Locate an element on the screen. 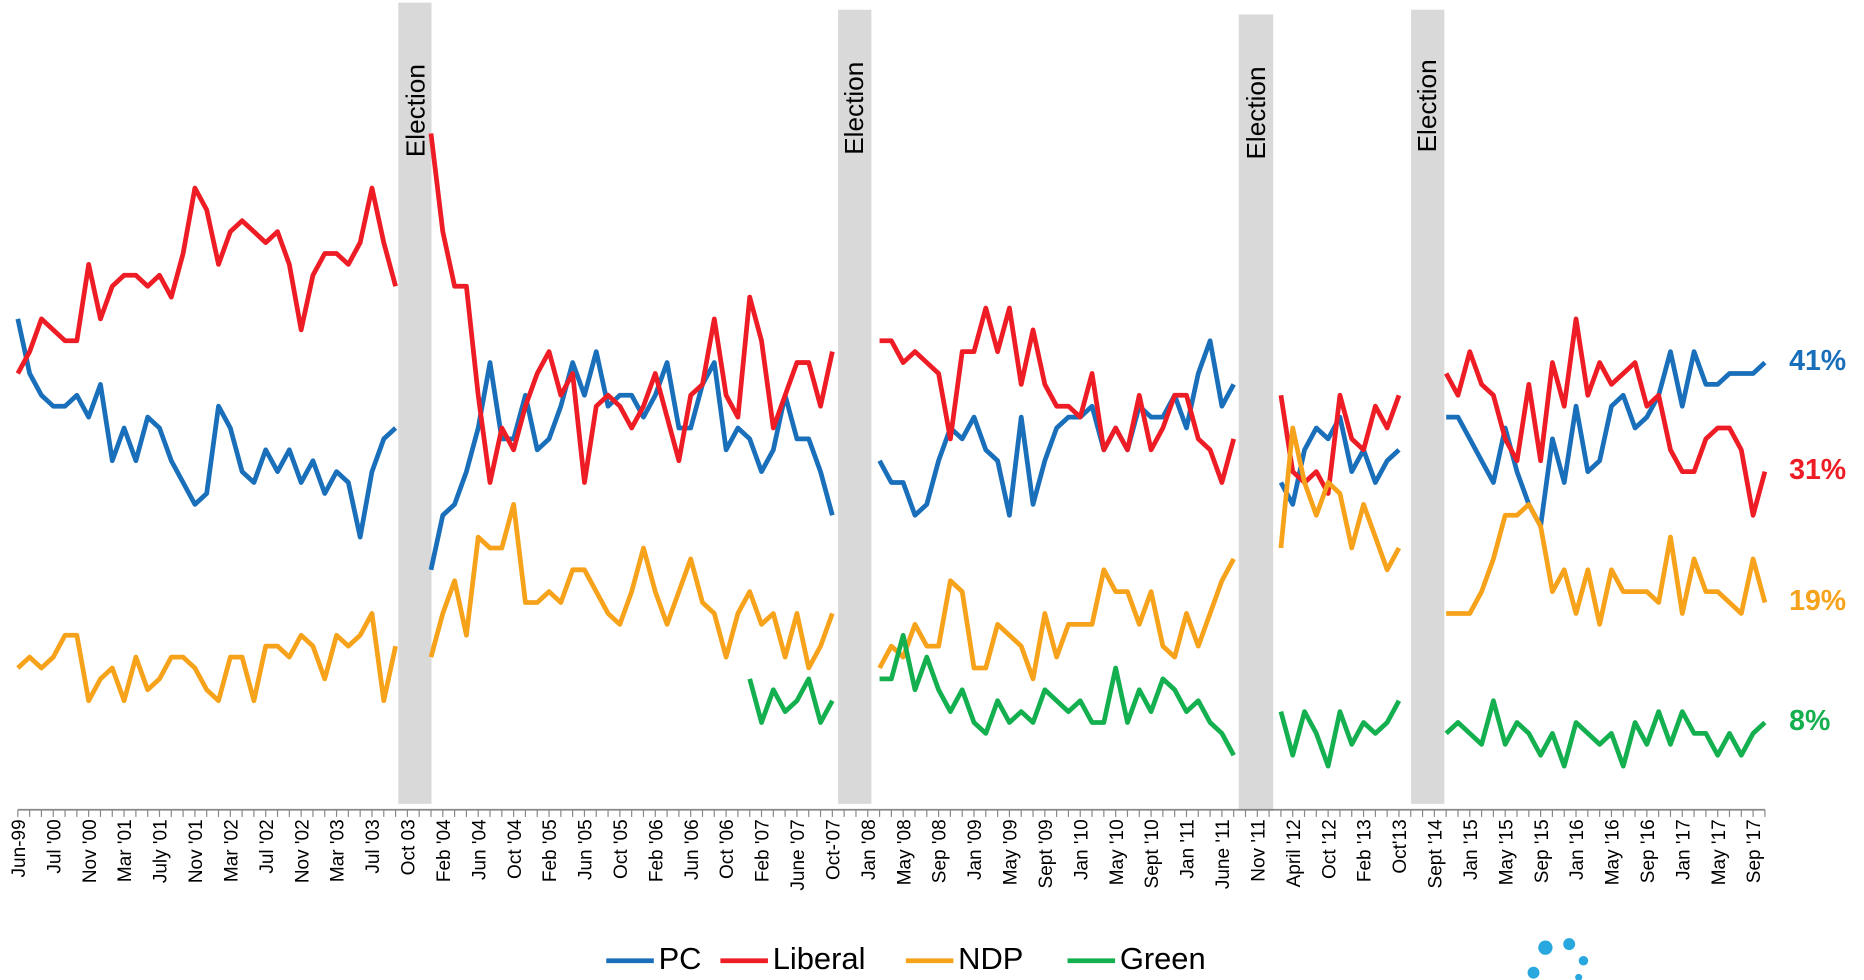 This screenshot has width=1864, height=980. x-tick-label: Mar '01 is located at coordinates (125, 850).